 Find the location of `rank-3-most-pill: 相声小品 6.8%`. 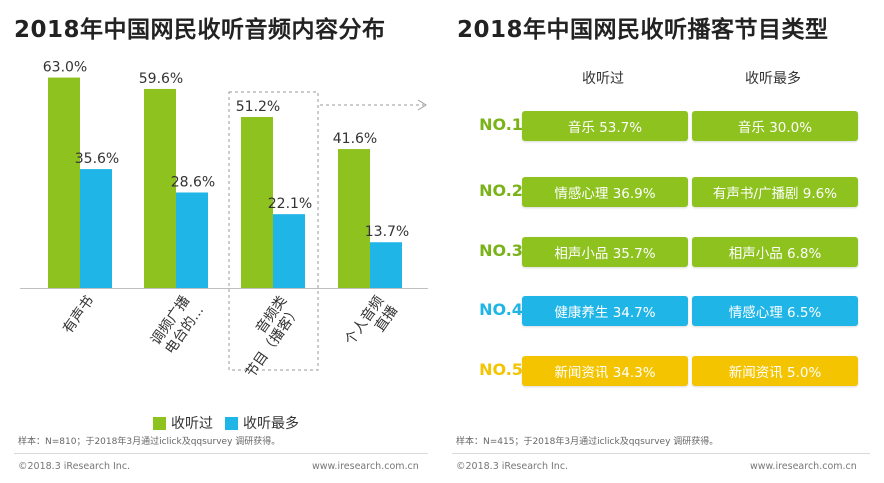

rank-3-most-pill: 相声小品 6.8% is located at coordinates (775, 252).